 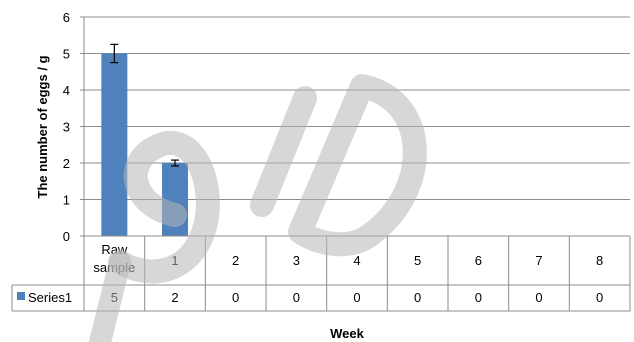 I want to click on category-label: 4, so click(x=356, y=260).